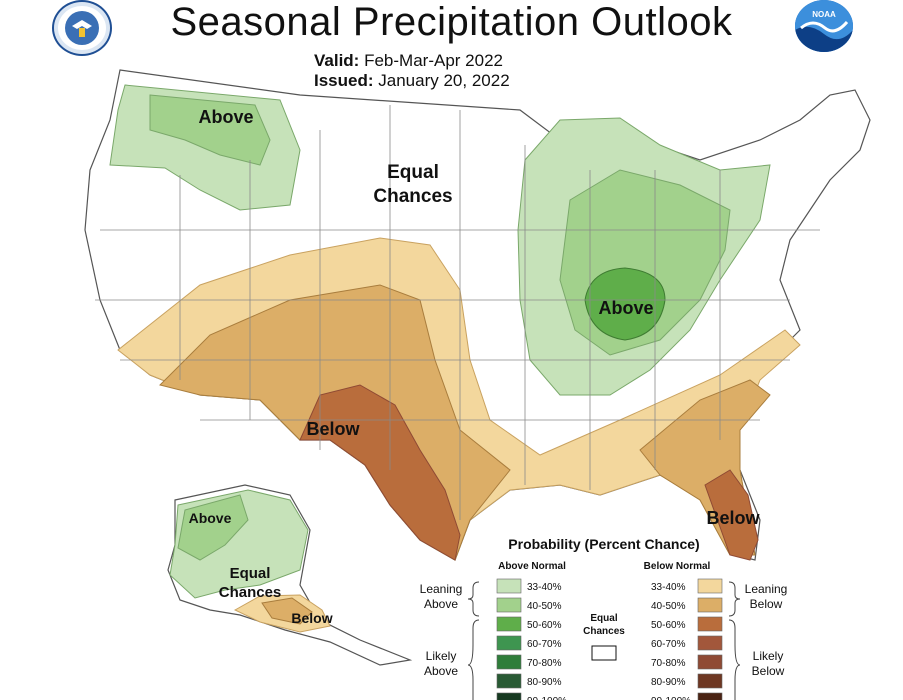 The height and width of the screenshot is (700, 903). I want to click on legend-below-label-0: 33-40%, so click(668, 587).